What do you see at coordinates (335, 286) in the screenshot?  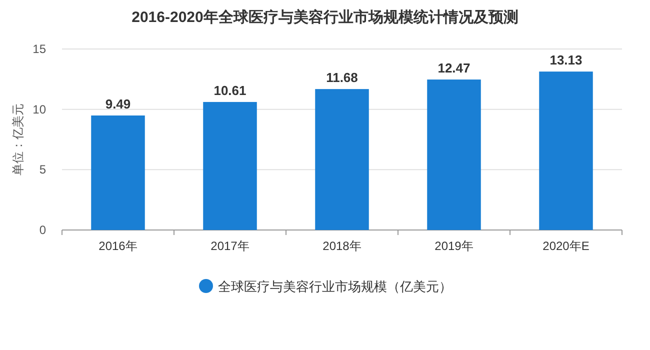 I see `legend-label: 全球医疗与美容行业市场规模（亿美元）` at bounding box center [335, 286].